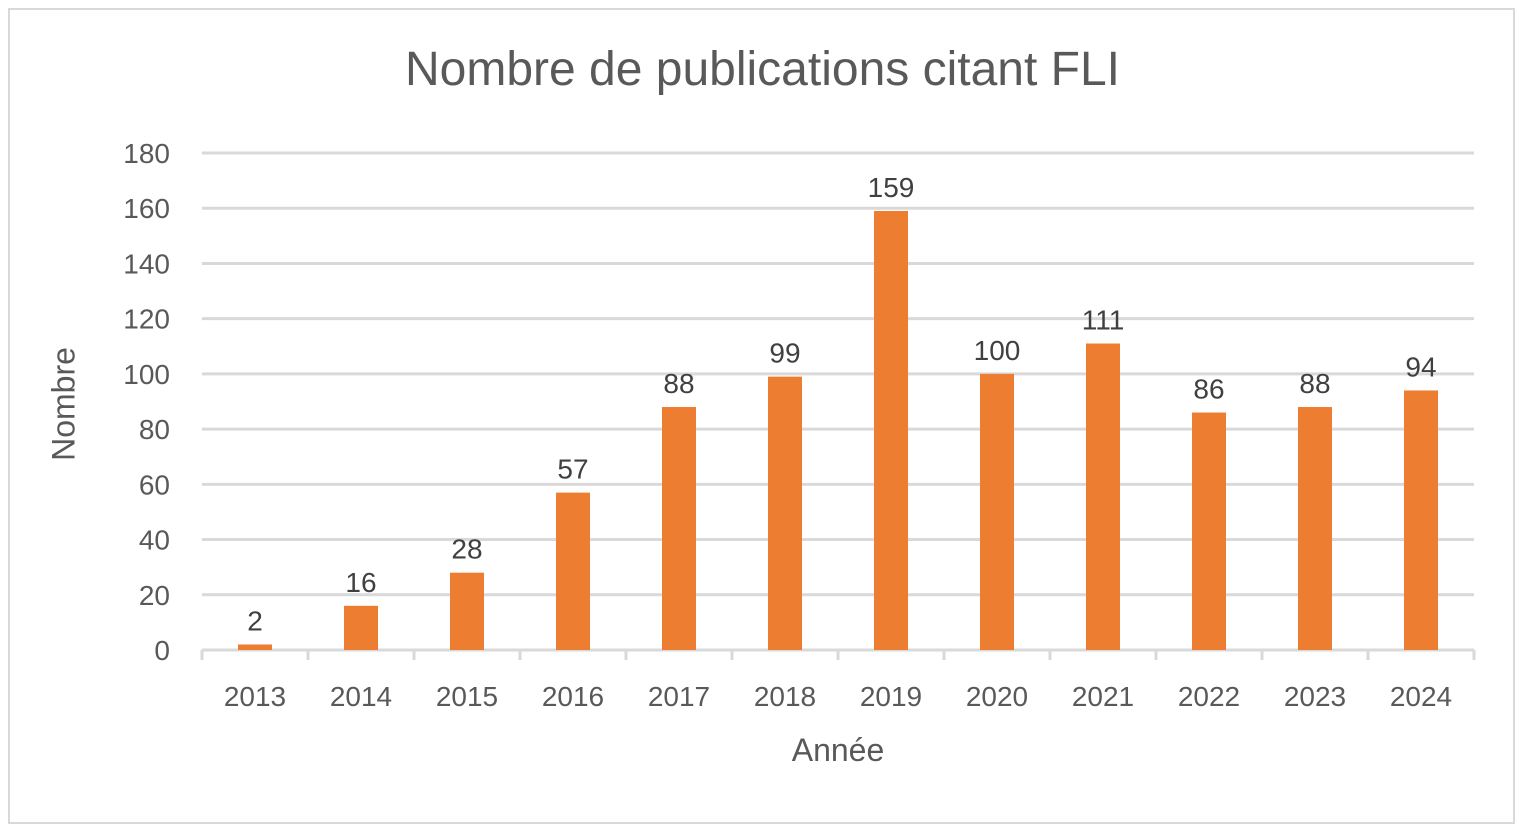  Describe the element at coordinates (1421, 520) in the screenshot. I see `bar-2024` at that location.